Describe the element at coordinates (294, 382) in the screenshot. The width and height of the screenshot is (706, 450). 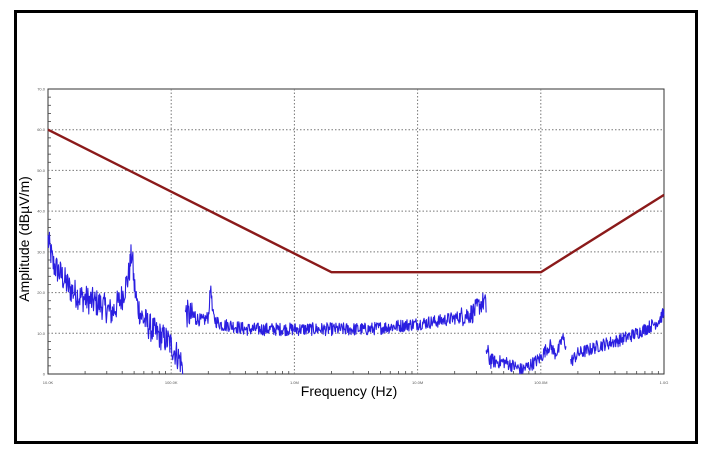
I see `x-tick-label: 1.0M` at that location.